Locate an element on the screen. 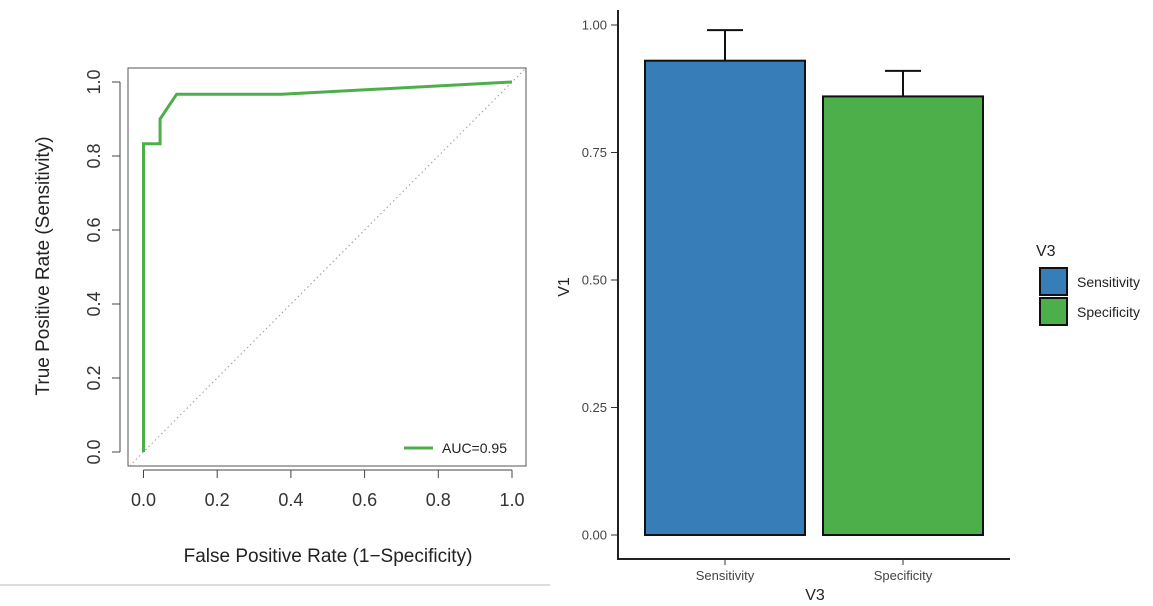 The width and height of the screenshot is (1153, 606). roc-x-axis-label: False Positive Rate (1−Specificity) is located at coordinates (328, 556).